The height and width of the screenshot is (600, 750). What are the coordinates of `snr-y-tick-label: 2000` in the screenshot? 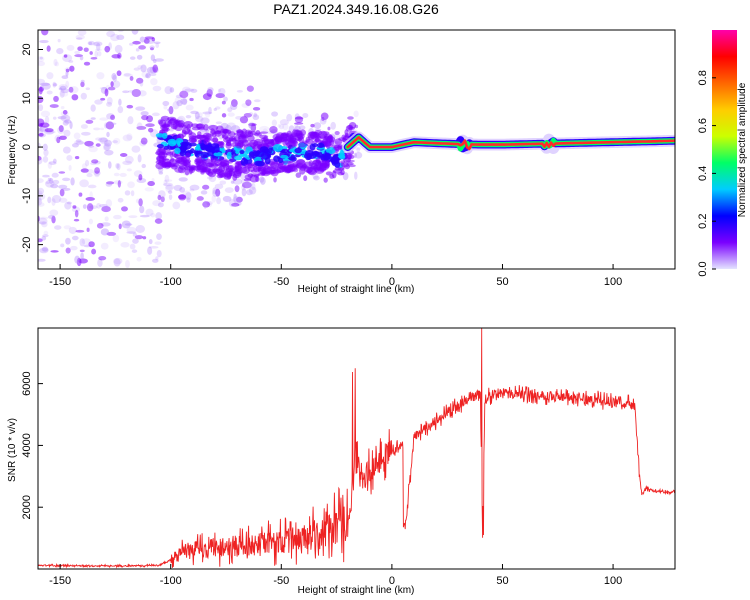 It's located at (27, 507).